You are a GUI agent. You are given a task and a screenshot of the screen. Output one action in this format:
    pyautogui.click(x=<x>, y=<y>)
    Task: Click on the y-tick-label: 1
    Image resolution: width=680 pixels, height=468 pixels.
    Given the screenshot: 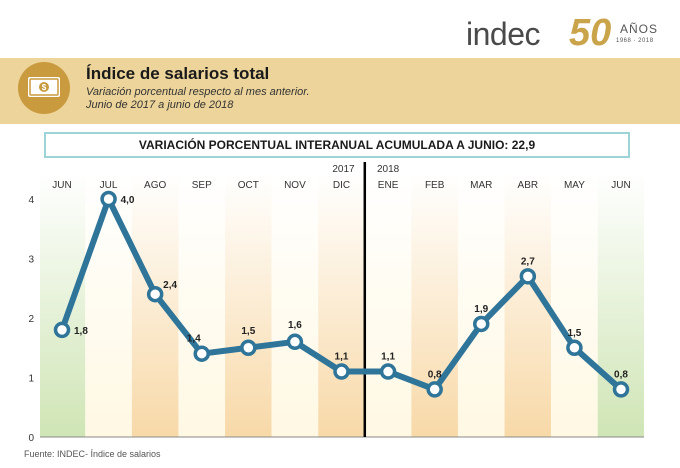 What is the action you would take?
    pyautogui.click(x=31, y=379)
    